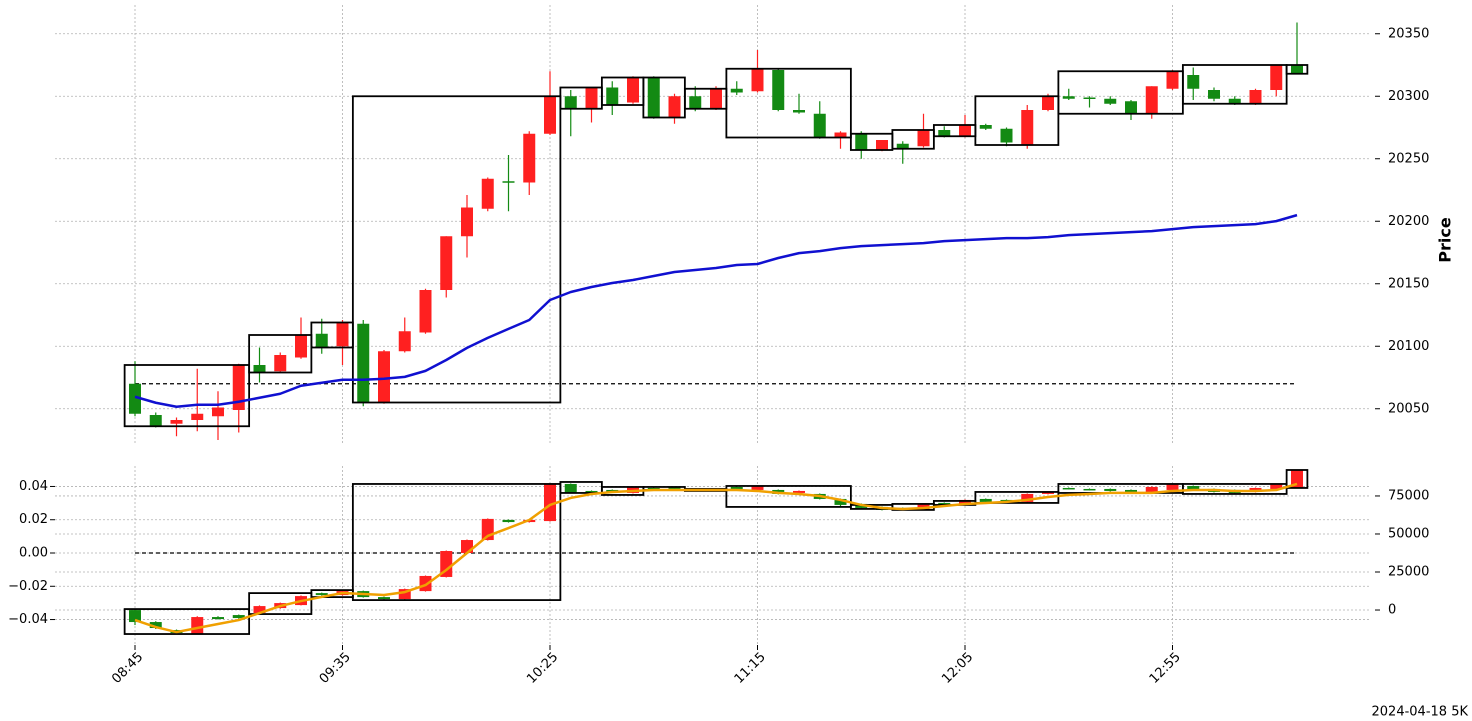 The width and height of the screenshot is (1472, 721). I want to click on y2-tick-label: 25000, so click(1408, 572).